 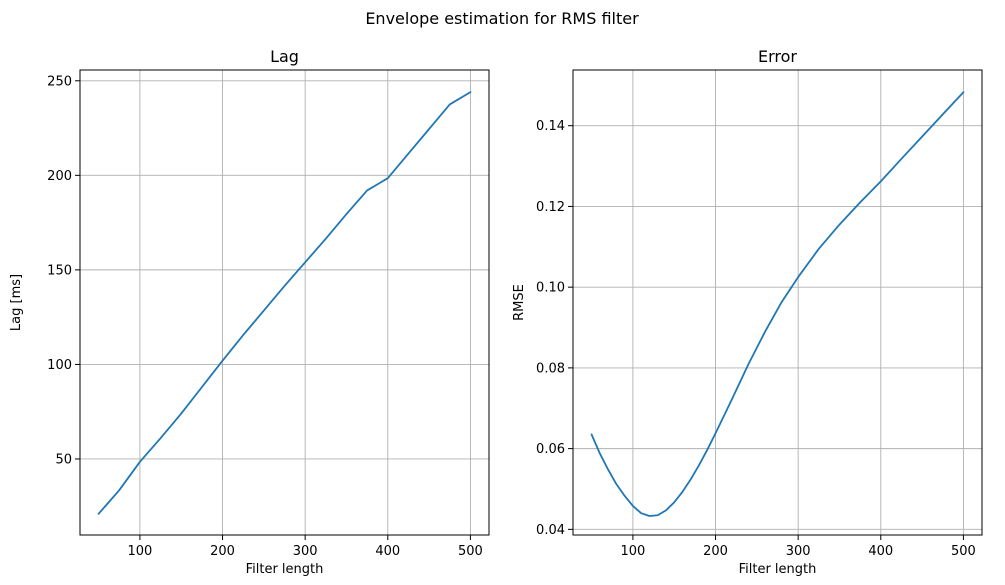 I want to click on lag-chart-title: Lag, so click(x=284, y=56).